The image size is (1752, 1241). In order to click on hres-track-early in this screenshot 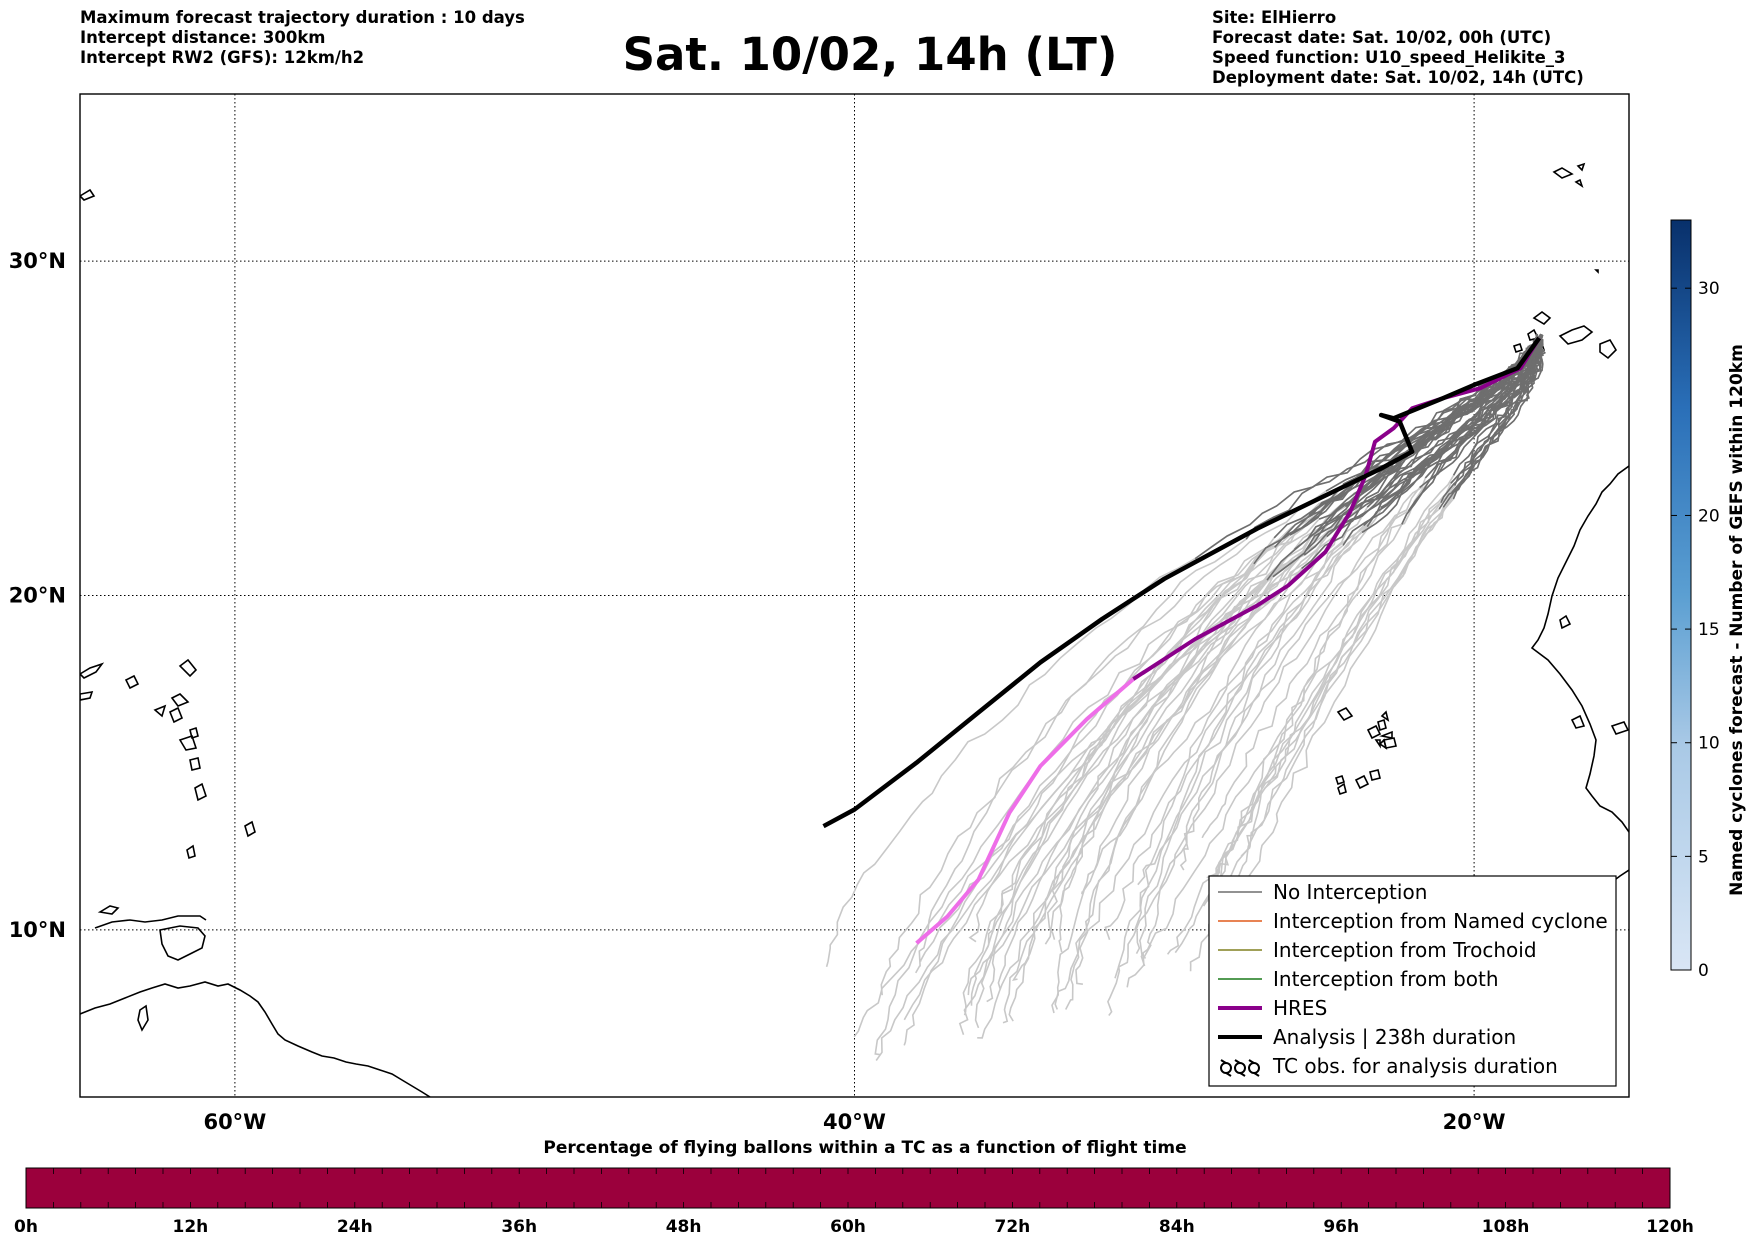, I will do `click(1336, 509)`.